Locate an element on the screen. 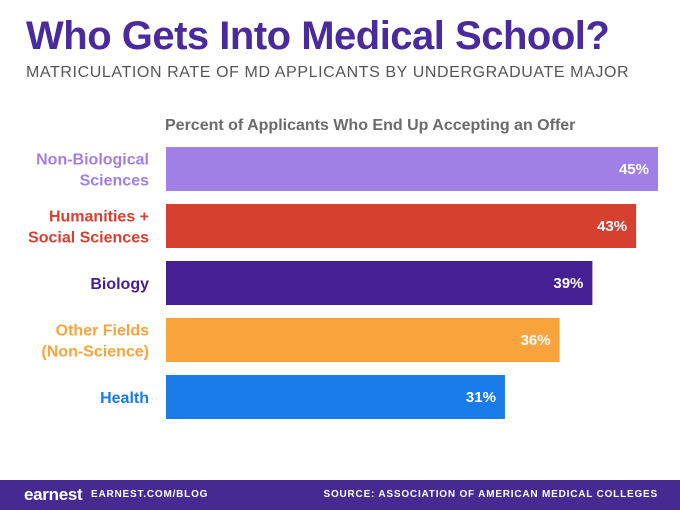 Image resolution: width=680 pixels, height=510 pixels. bar-value-label-3: 36% is located at coordinates (536, 340).